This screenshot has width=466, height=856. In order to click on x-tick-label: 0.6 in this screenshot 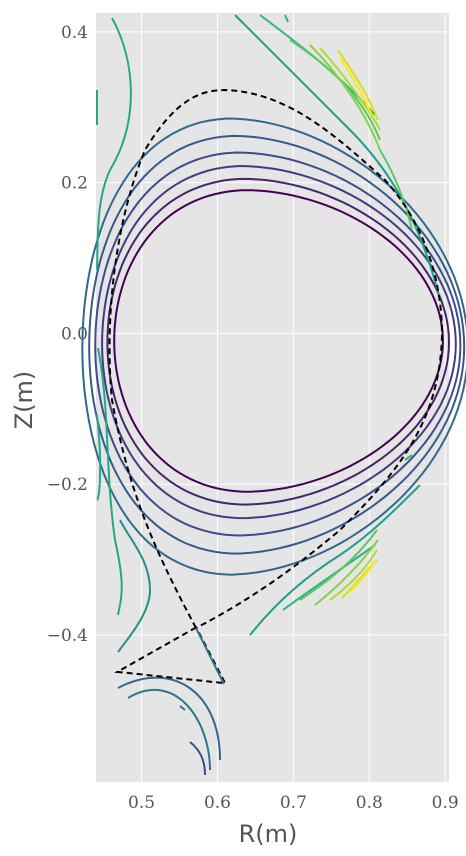, I will do `click(217, 803)`.